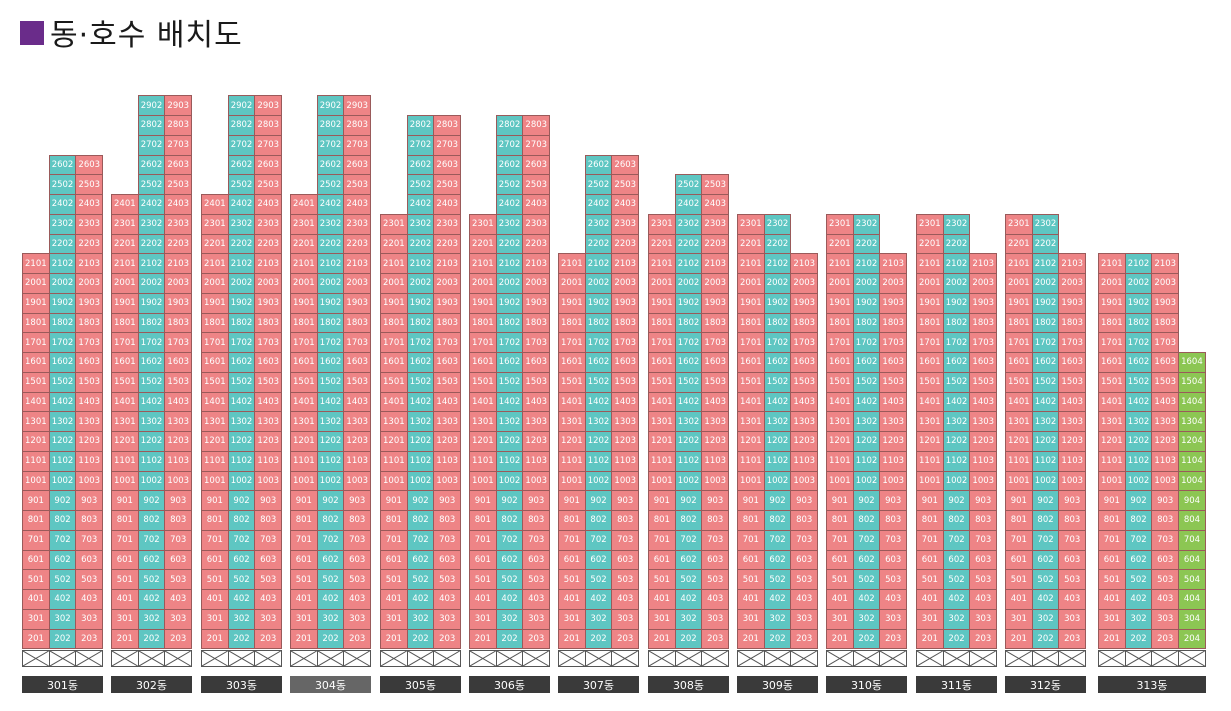  Describe the element at coordinates (930, 421) in the screenshot. I see `unit-311-1301: 1301` at that location.